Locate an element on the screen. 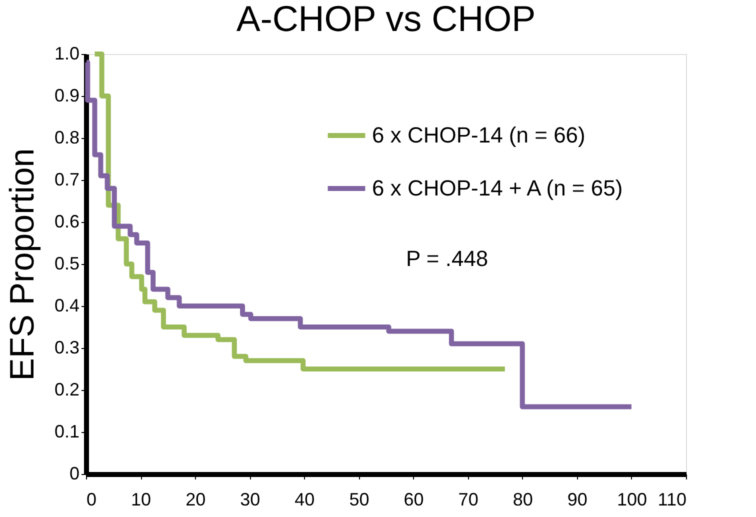 This screenshot has height=517, width=756. x-tick-label: 10 is located at coordinates (141, 500).